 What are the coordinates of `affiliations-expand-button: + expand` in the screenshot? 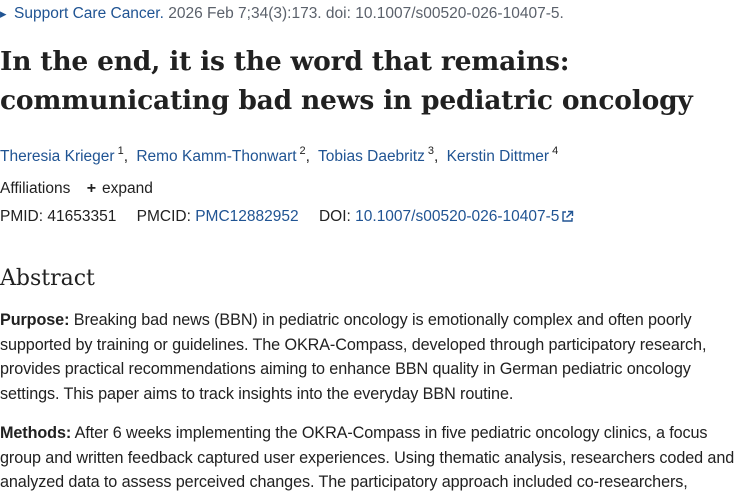 It's located at (120, 188).